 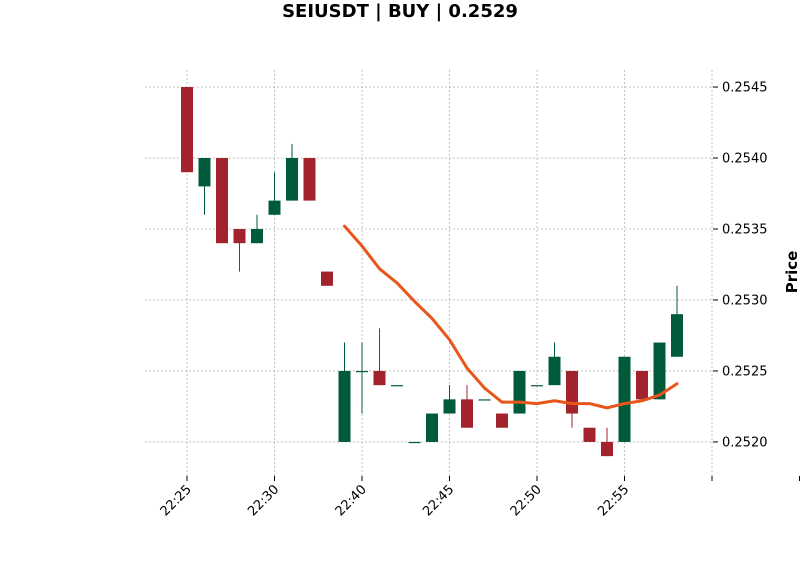 I want to click on x-tick-label: 22:55, so click(x=613, y=500).